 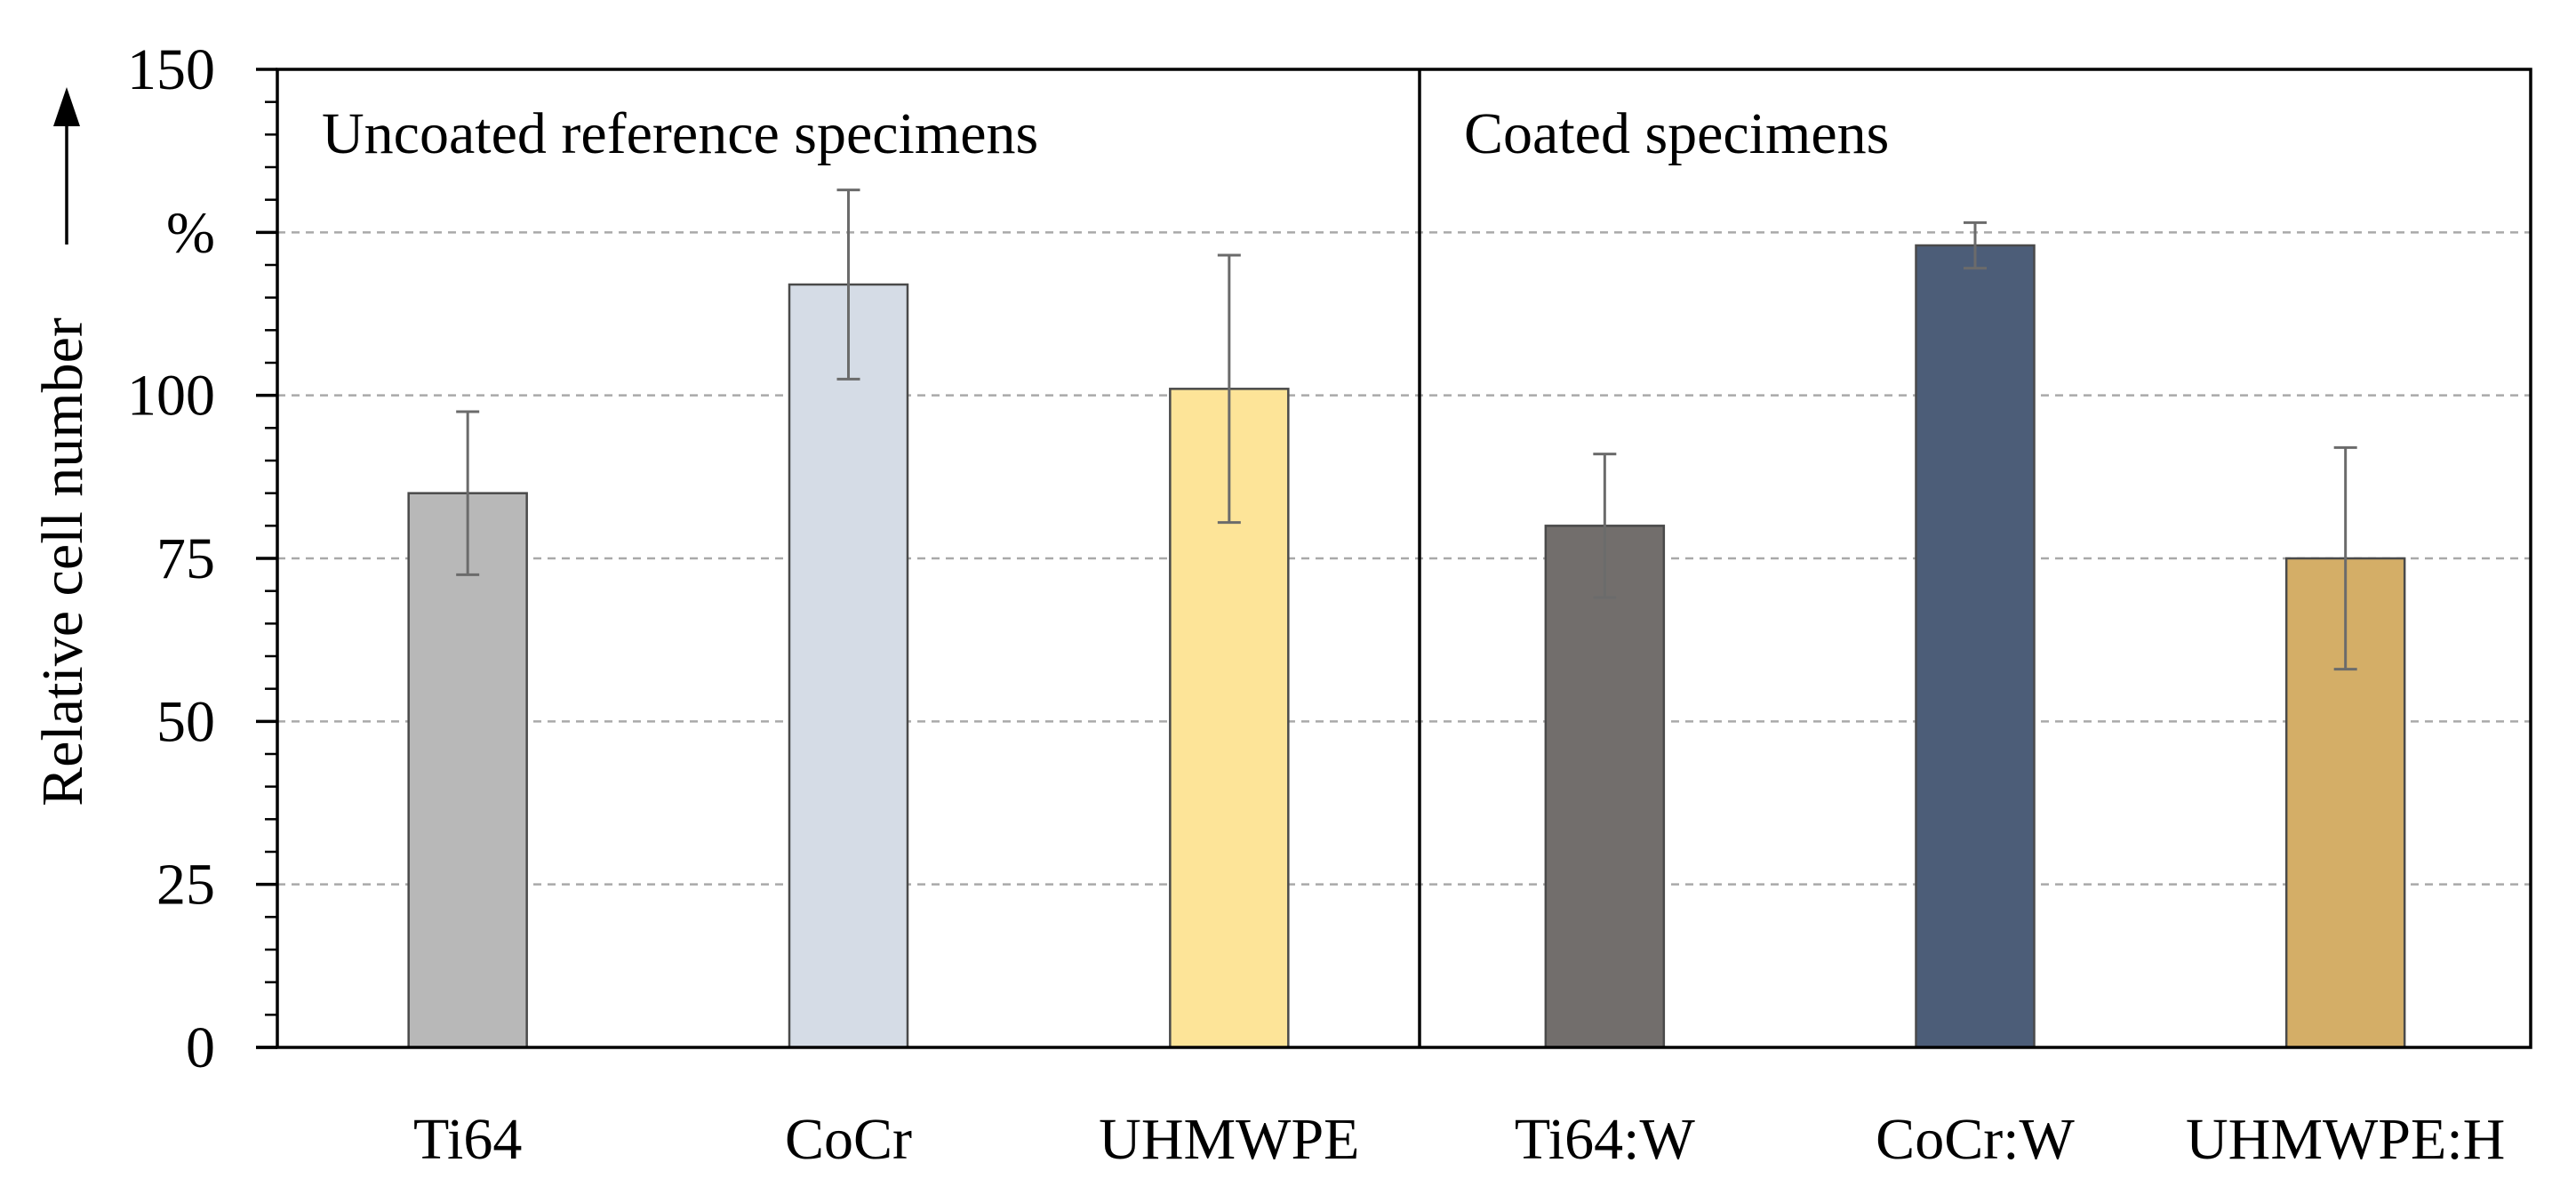 What do you see at coordinates (200, 1047) in the screenshot?
I see `y-tick-label: 0` at bounding box center [200, 1047].